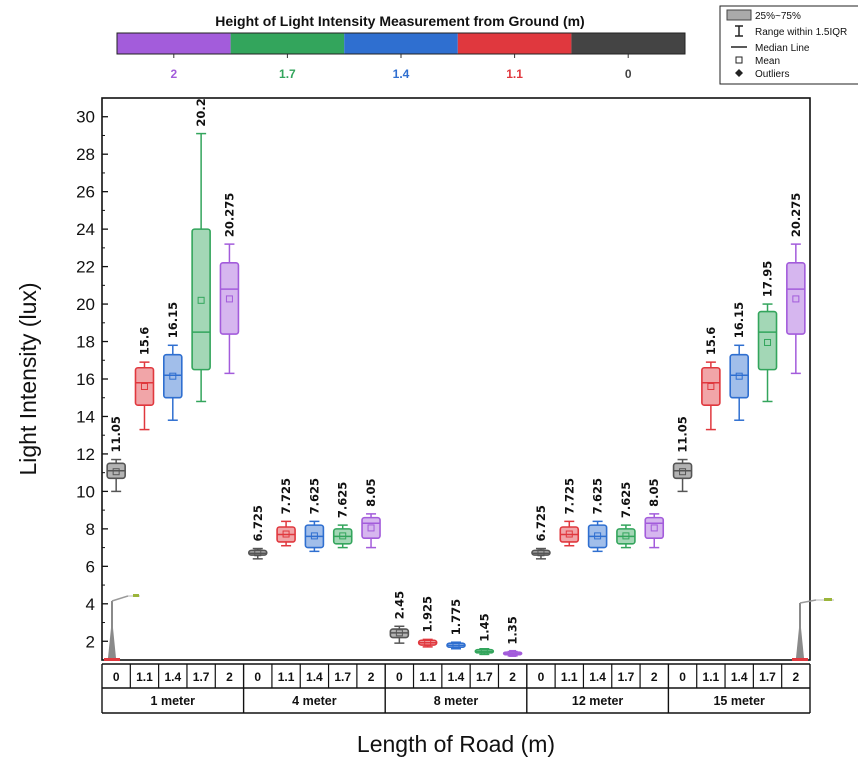 The height and width of the screenshot is (760, 858). I want to click on y-tick-label: 28, so click(85, 154).